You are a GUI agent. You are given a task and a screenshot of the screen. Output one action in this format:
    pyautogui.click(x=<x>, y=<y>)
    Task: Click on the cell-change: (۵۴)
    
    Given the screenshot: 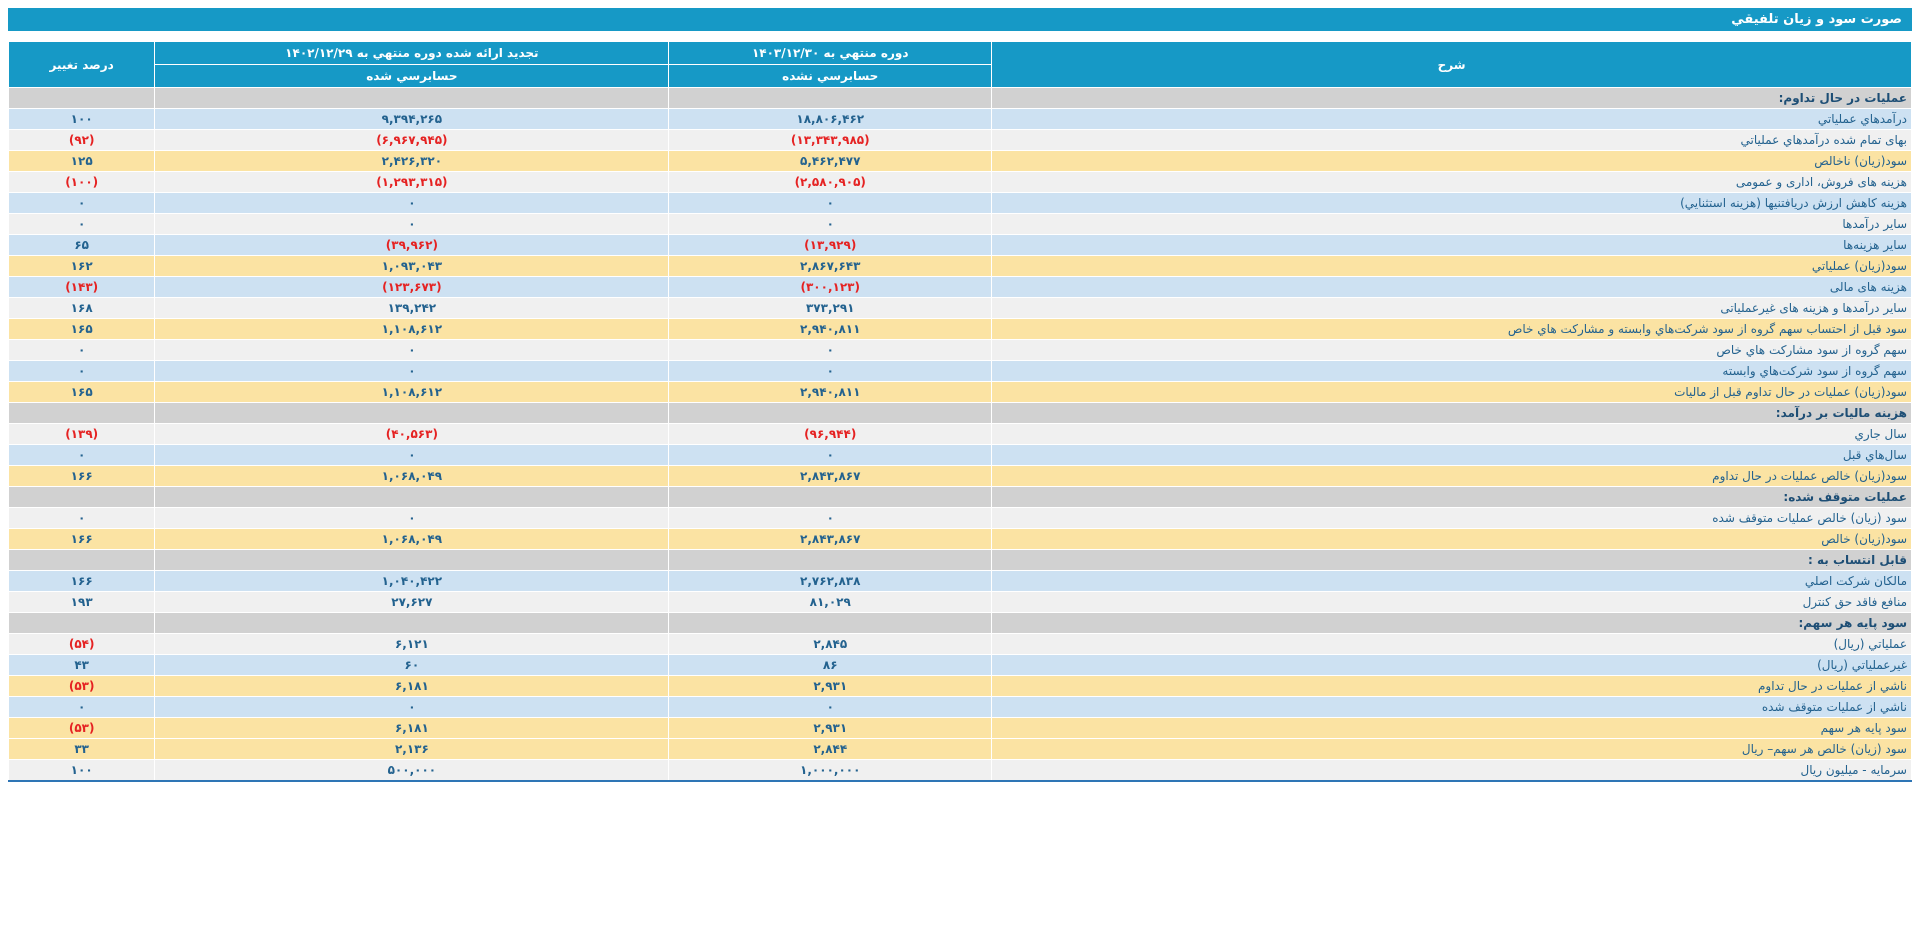 What is the action you would take?
    pyautogui.click(x=81, y=644)
    